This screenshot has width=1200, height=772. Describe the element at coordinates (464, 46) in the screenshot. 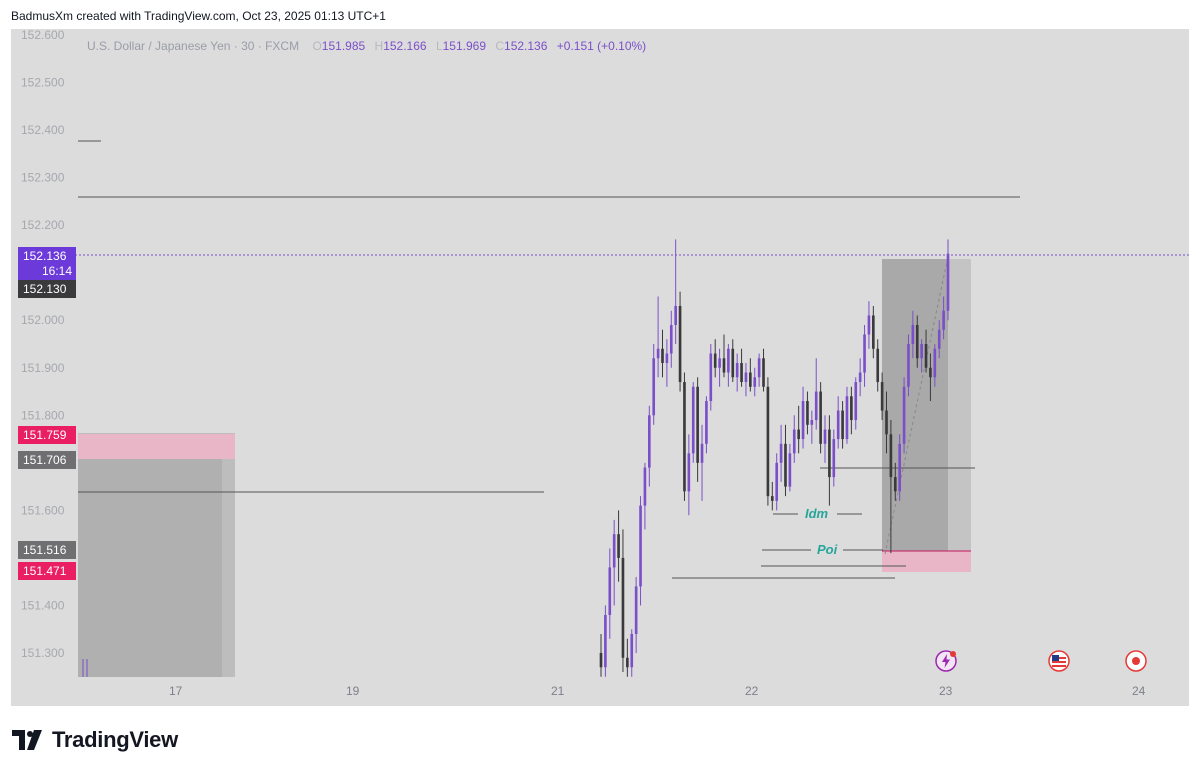

I see `low-value: 151.969` at that location.